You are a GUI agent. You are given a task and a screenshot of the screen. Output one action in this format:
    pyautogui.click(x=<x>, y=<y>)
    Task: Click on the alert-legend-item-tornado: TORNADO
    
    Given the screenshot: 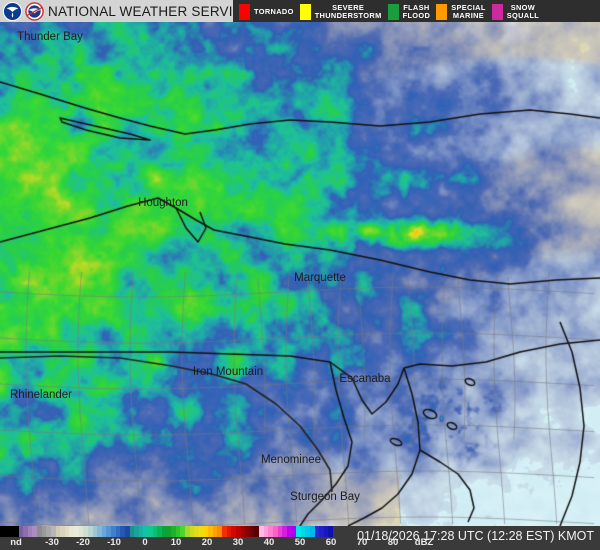 What is the action you would take?
    pyautogui.click(x=263, y=12)
    